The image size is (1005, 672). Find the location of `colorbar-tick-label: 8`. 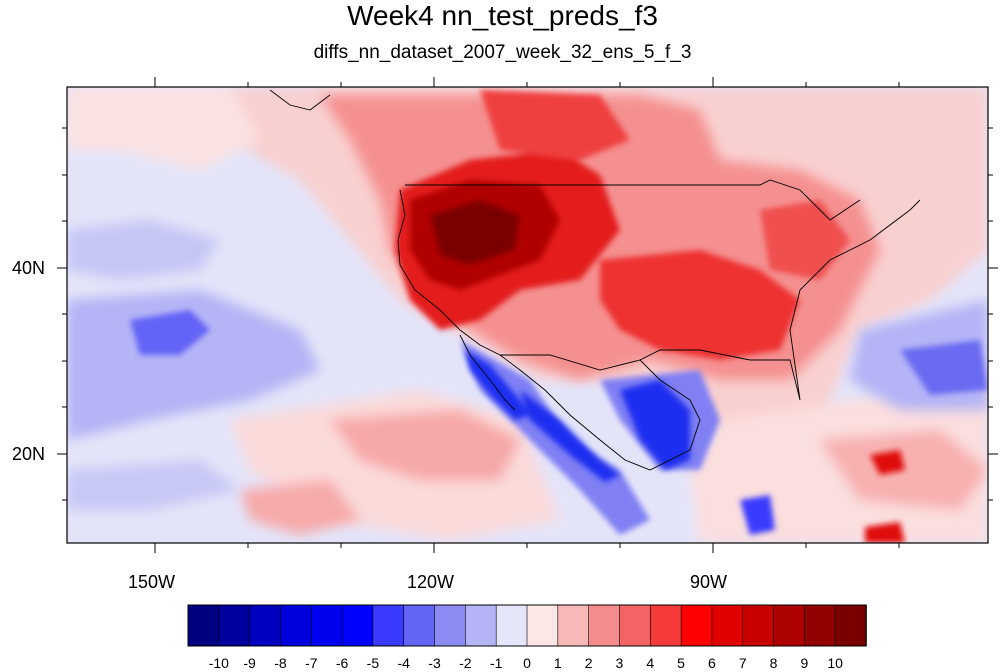

colorbar-tick-label: 8 is located at coordinates (773, 663).